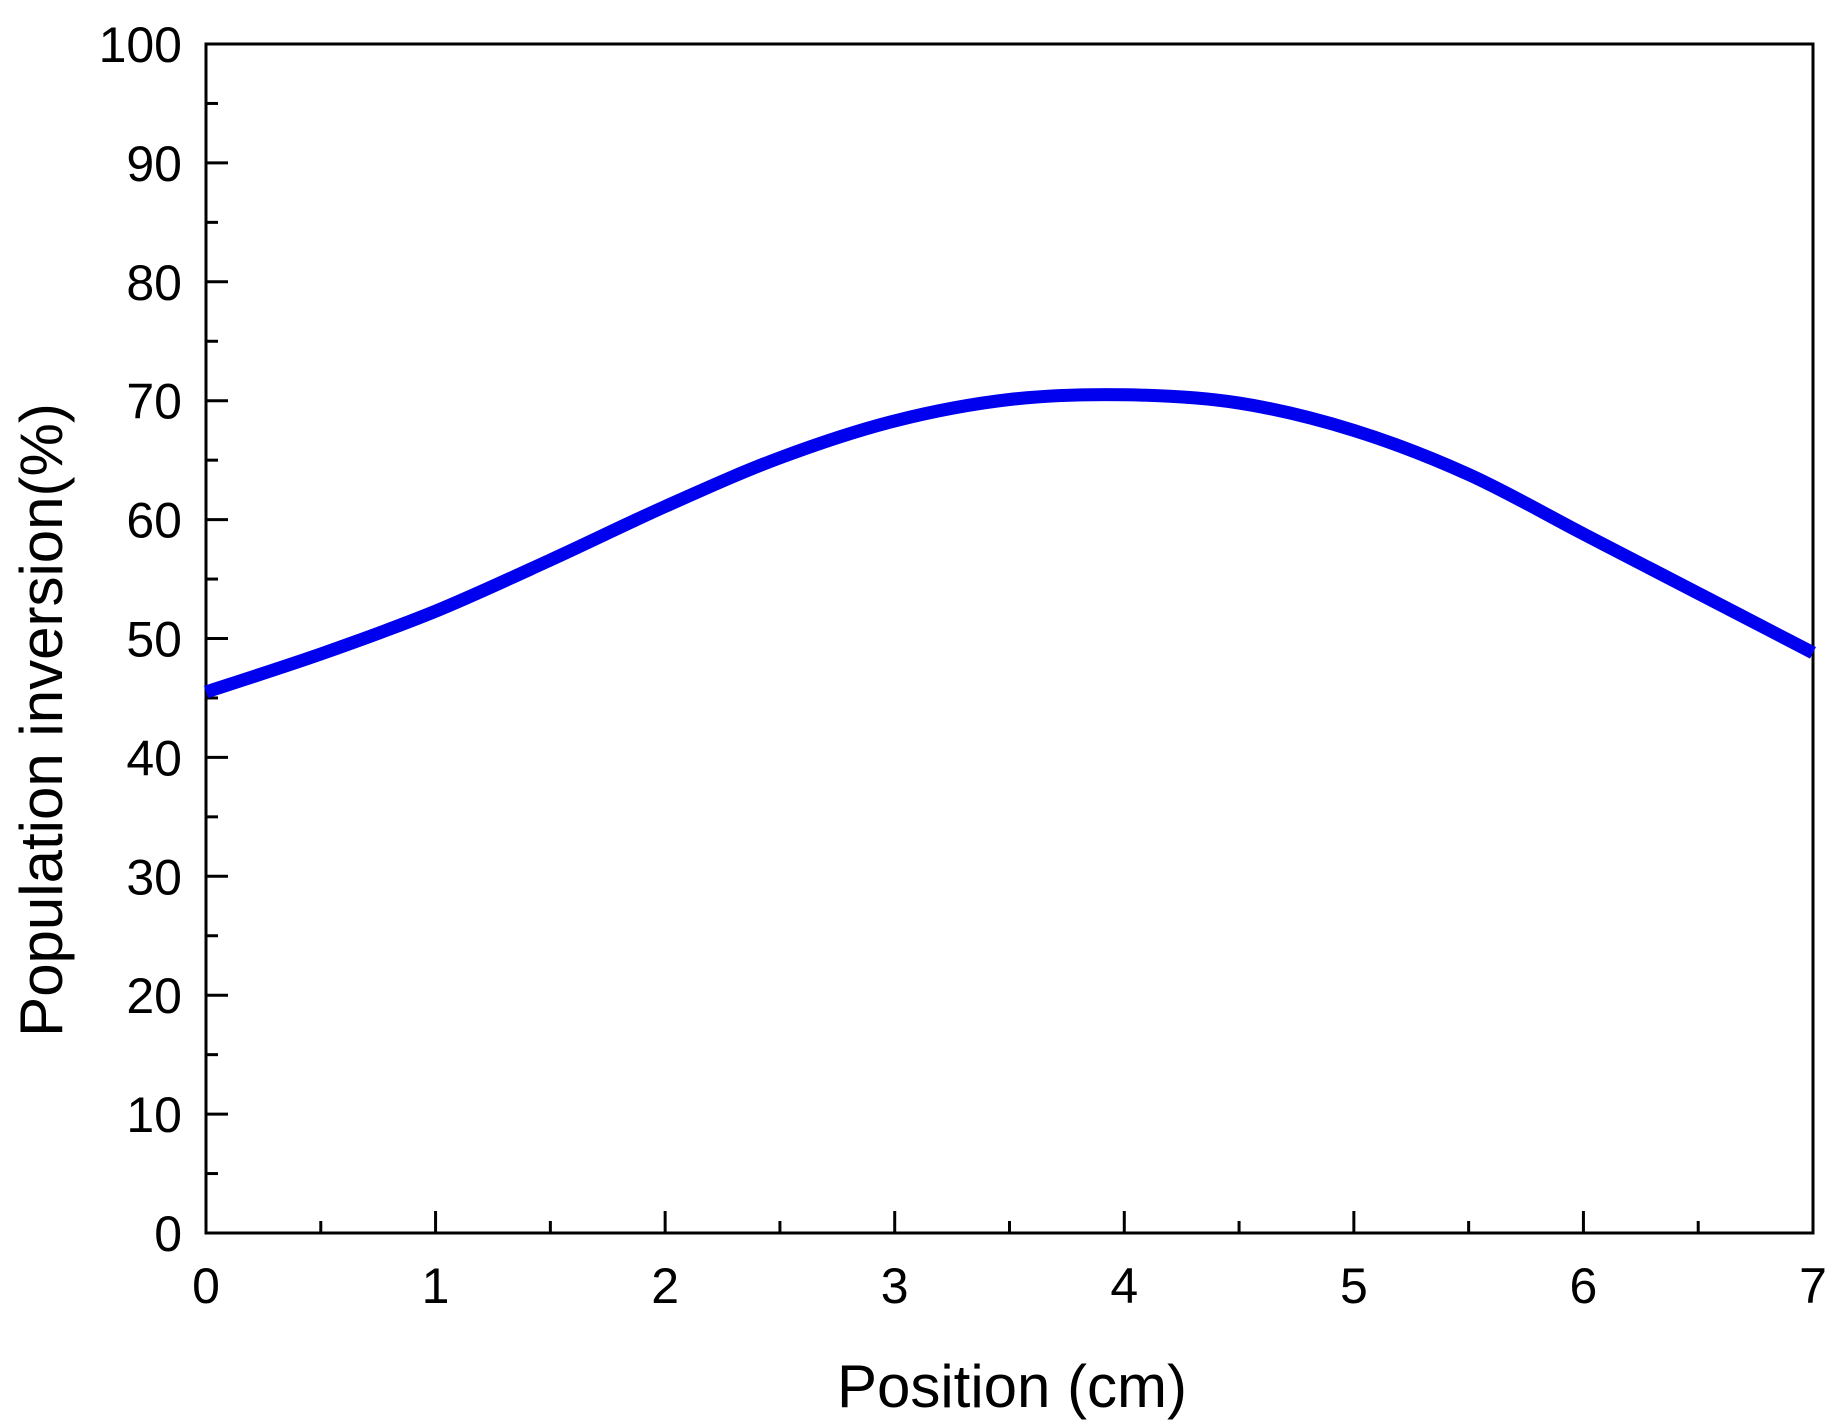  What do you see at coordinates (665, 1286) in the screenshot?
I see `x-tick-label: 2` at bounding box center [665, 1286].